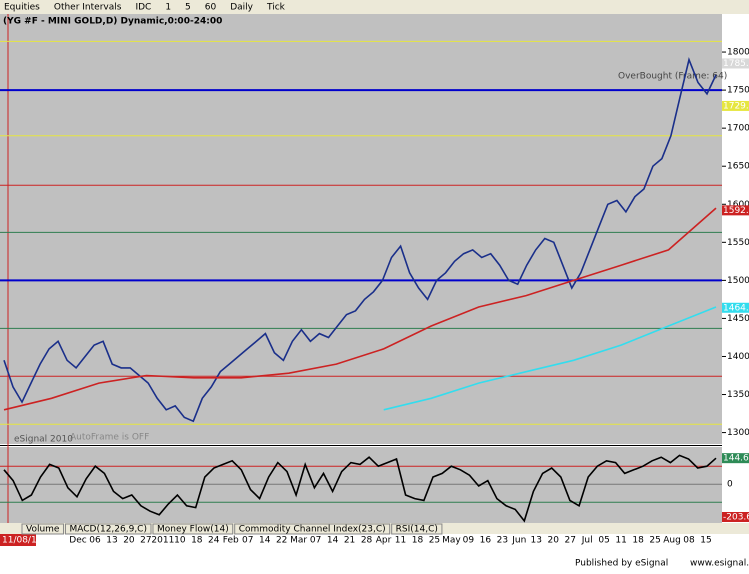  Describe the element at coordinates (298, 541) in the screenshot. I see `x-tick-label: Mar` at that location.